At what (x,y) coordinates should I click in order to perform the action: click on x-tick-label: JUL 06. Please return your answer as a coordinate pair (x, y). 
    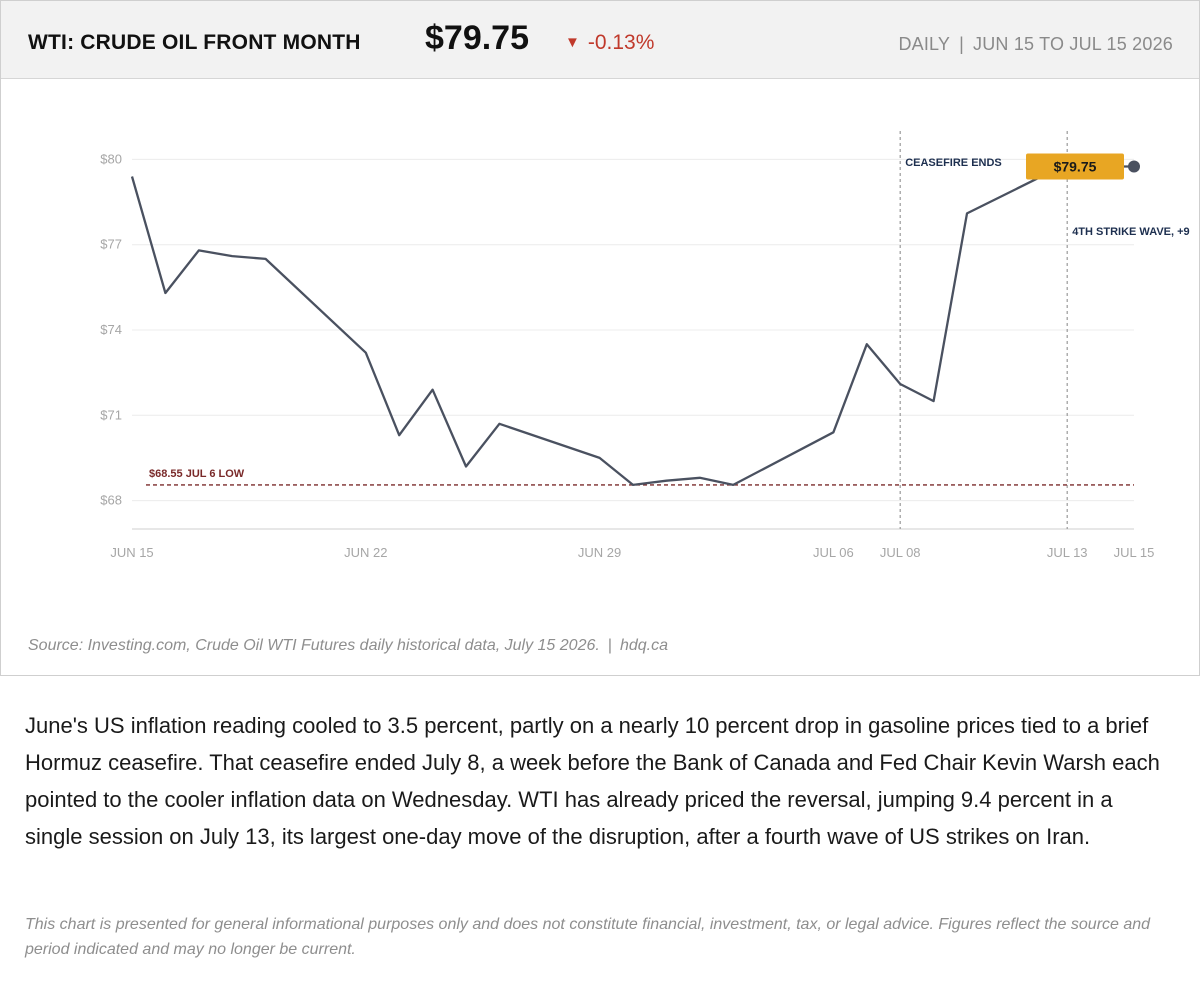
    Looking at the image, I should click on (833, 552).